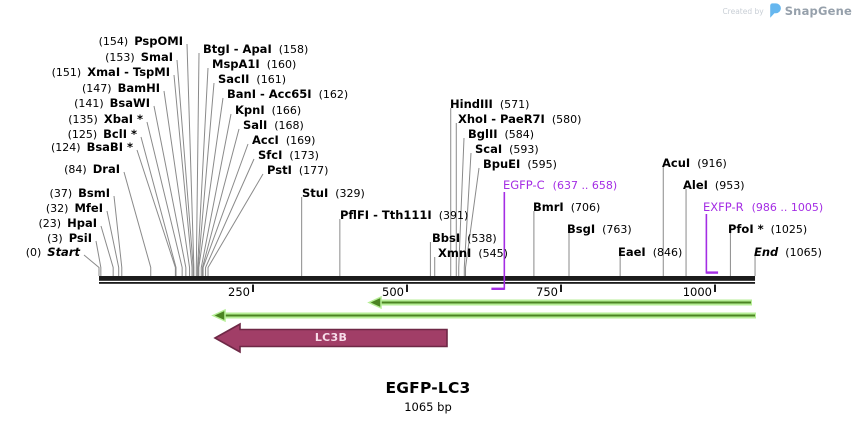  I want to click on site-label-AleI: AleI (953), so click(714, 185).